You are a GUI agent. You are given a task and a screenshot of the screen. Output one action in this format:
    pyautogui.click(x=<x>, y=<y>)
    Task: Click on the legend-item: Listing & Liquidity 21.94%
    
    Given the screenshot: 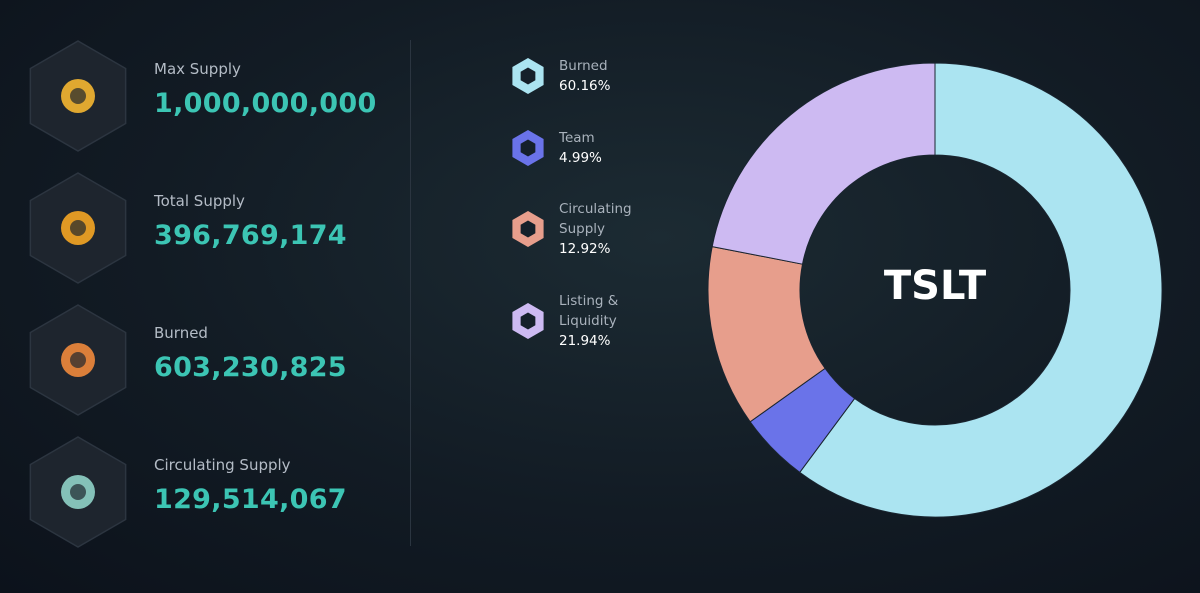 What is the action you would take?
    pyautogui.click(x=579, y=321)
    